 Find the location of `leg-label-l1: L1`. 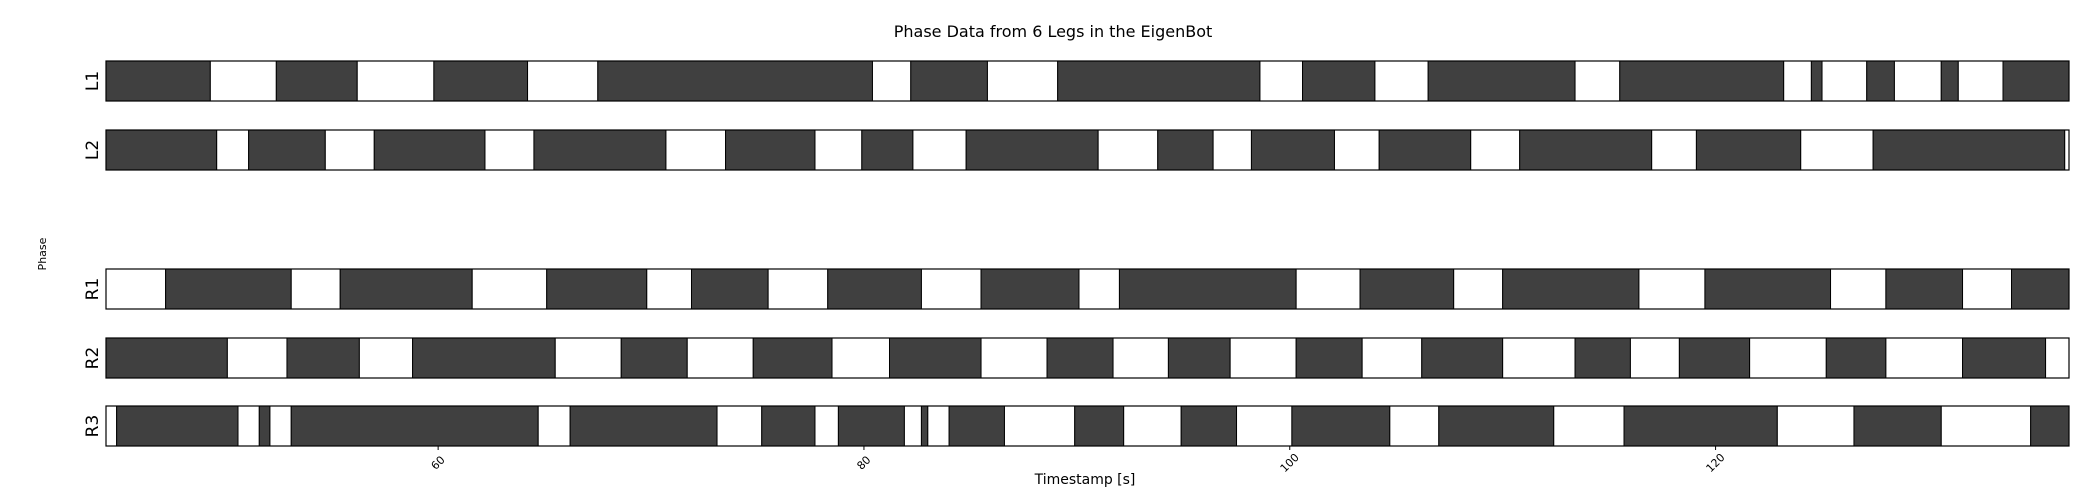

leg-label-l1: L1 is located at coordinates (93, 81).